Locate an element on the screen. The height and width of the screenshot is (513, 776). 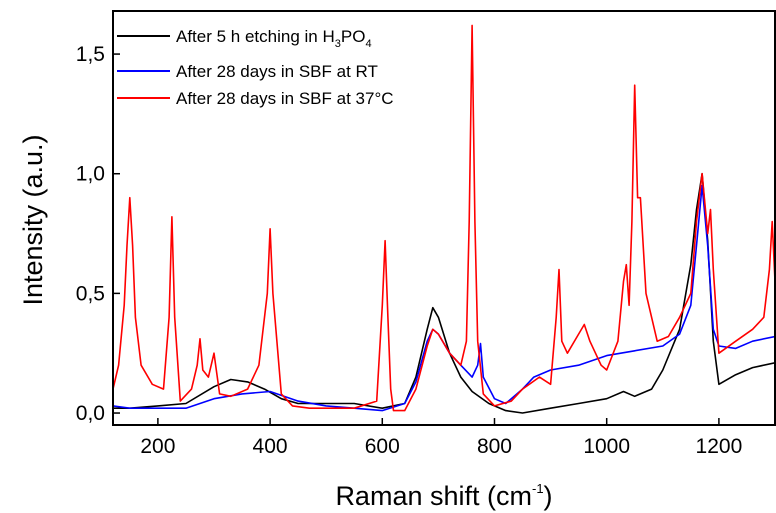
x-axis-title-end: ) is located at coordinates (548, 496).